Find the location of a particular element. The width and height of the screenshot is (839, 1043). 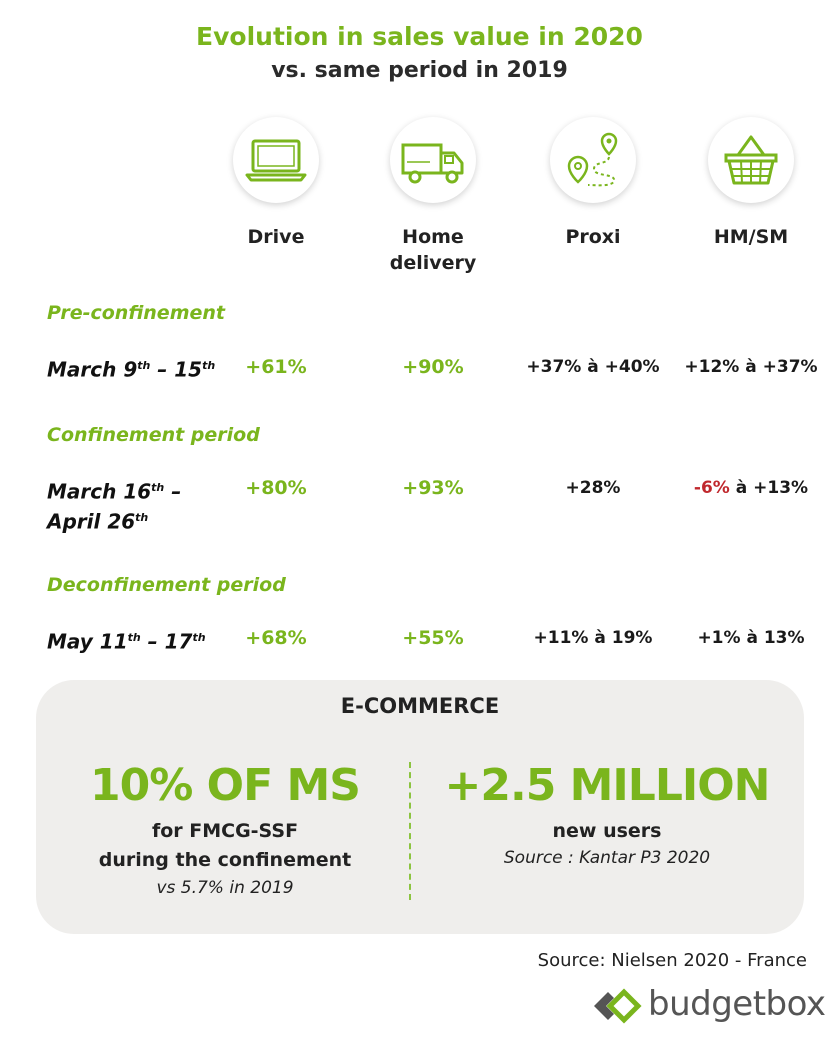

new-users-source: Source : Kantar P3 2020 is located at coordinates (607, 858).